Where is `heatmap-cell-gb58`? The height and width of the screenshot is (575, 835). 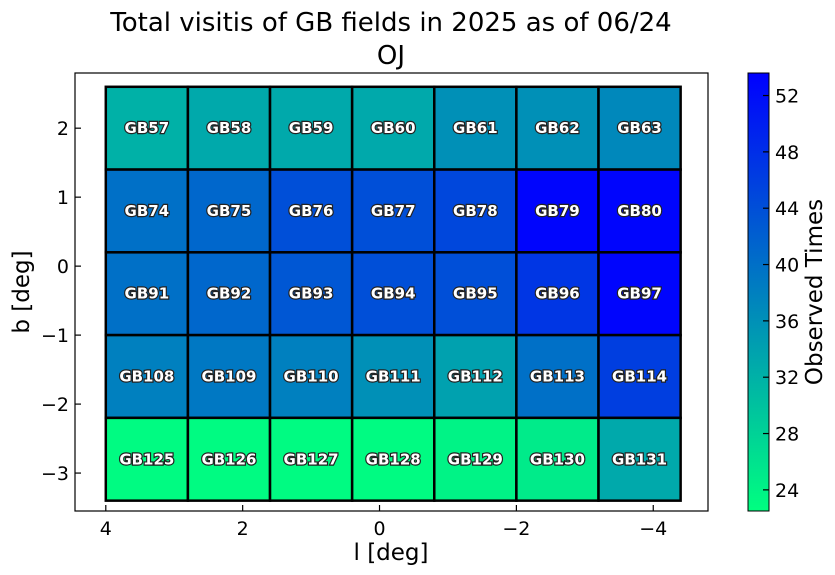
heatmap-cell-gb58 is located at coordinates (229, 128).